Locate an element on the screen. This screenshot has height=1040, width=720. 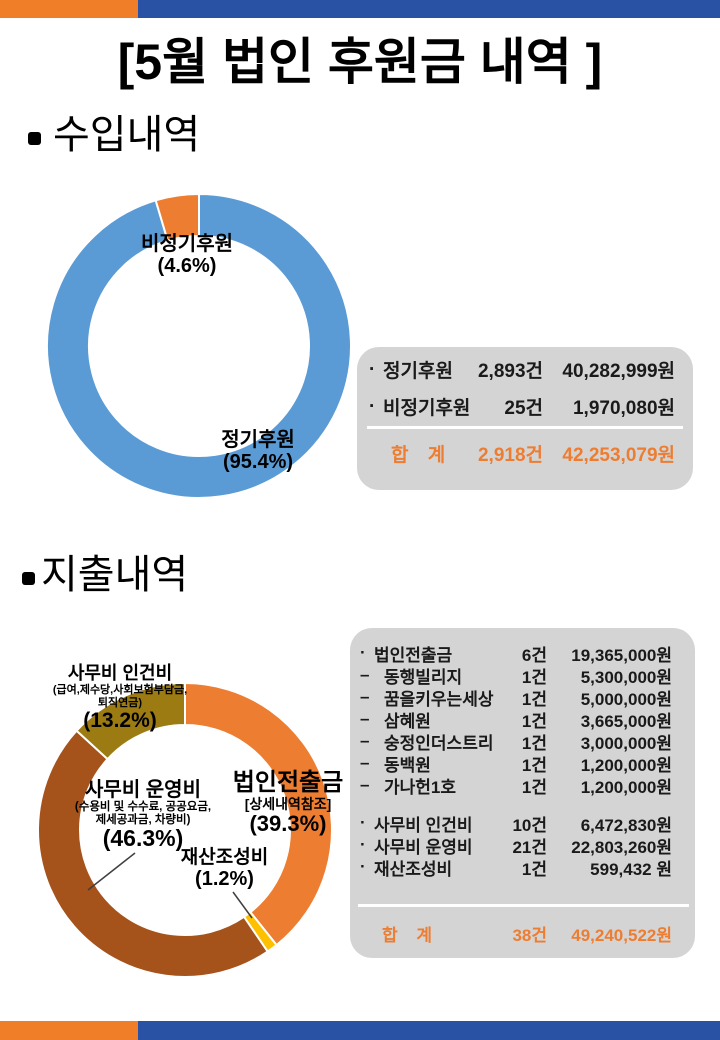
table-row: · 법인전출금 6건 19,365,000원 is located at coordinates (516, 653).